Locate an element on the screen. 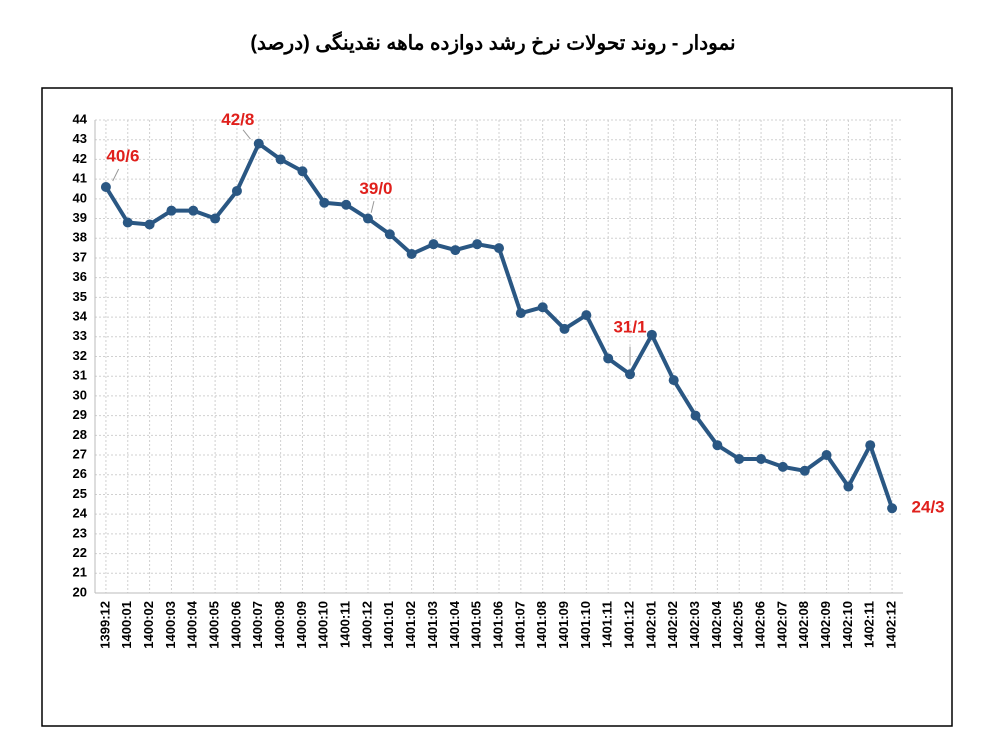 This screenshot has width=986, height=744. x-tick-label: 1402:05 is located at coordinates (738, 625).